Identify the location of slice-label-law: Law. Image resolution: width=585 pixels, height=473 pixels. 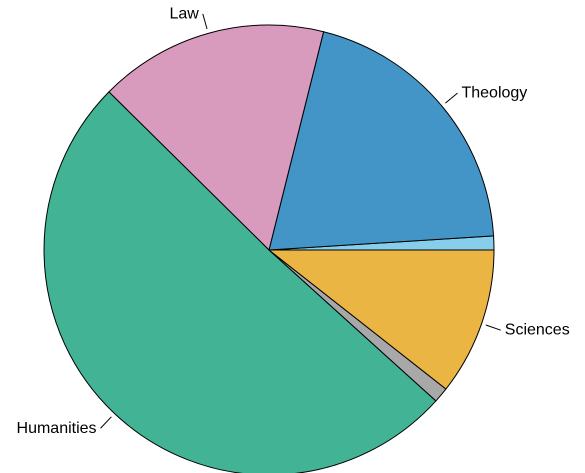
(184, 13).